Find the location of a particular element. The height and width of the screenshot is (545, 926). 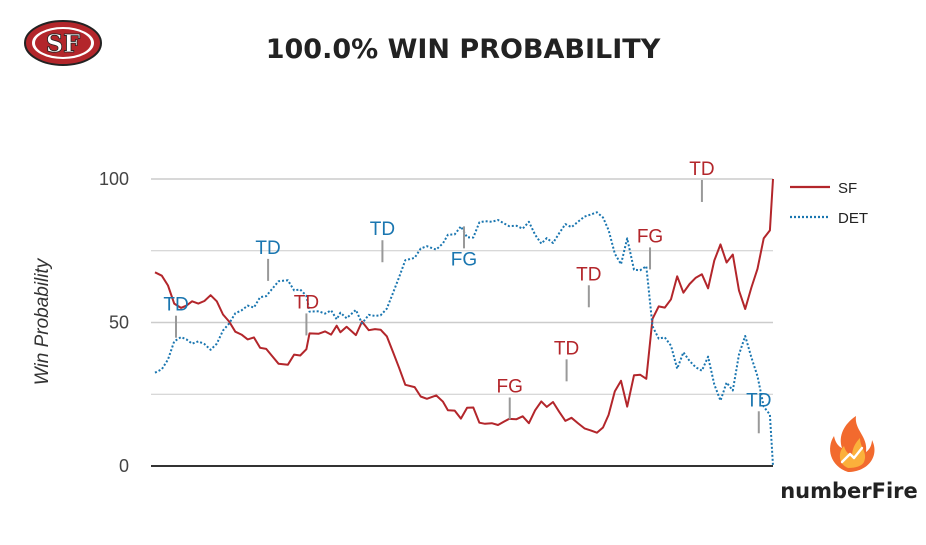

page-title: 100.0% WIN PROBABILITY is located at coordinates (463, 49).